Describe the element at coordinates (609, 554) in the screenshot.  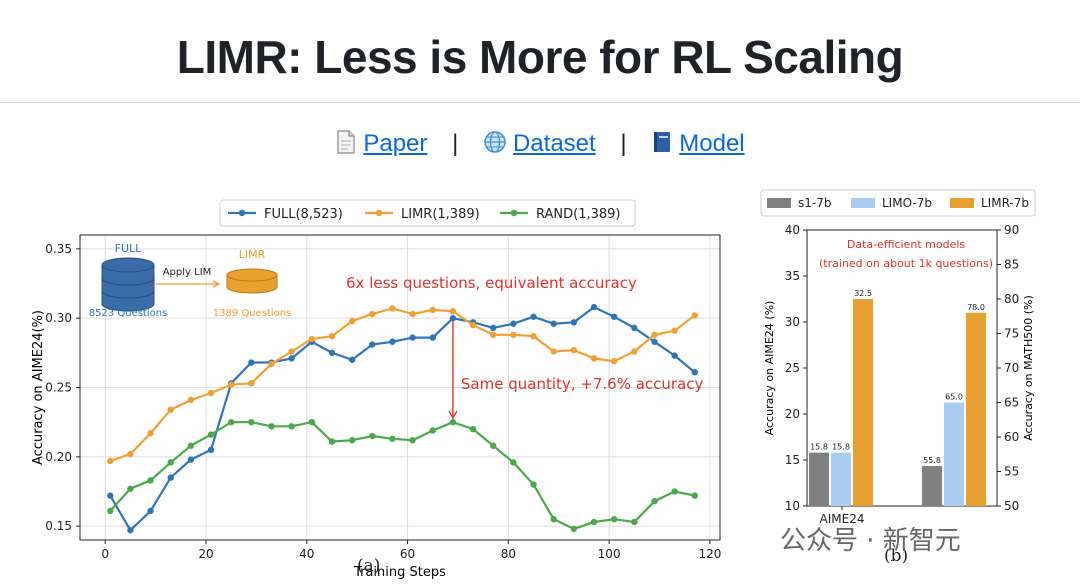
I see `x-tick-label: 100` at that location.